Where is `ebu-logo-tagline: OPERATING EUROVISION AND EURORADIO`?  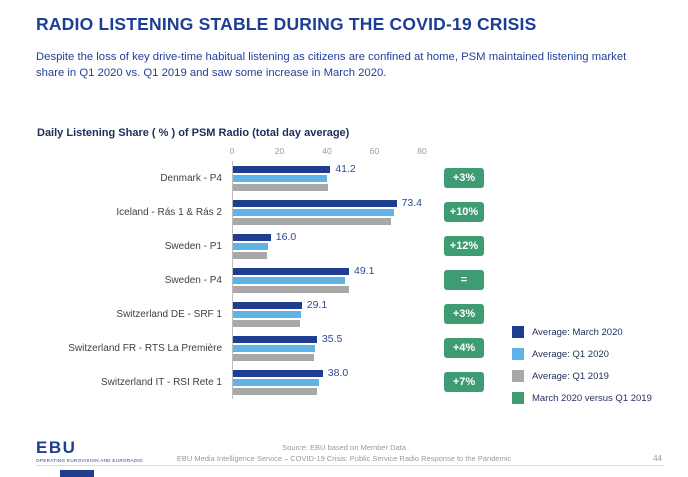
ebu-logo-tagline: OPERATING EUROVISION AND EURORADIO is located at coordinates (89, 460).